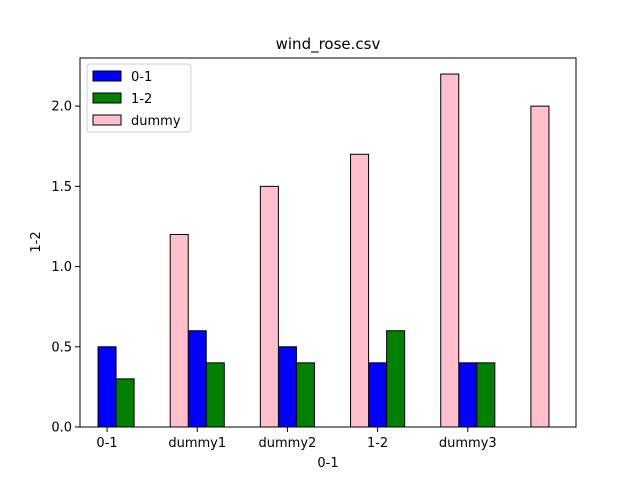  I want to click on chart-title: wind_rose.csv, so click(328, 44).